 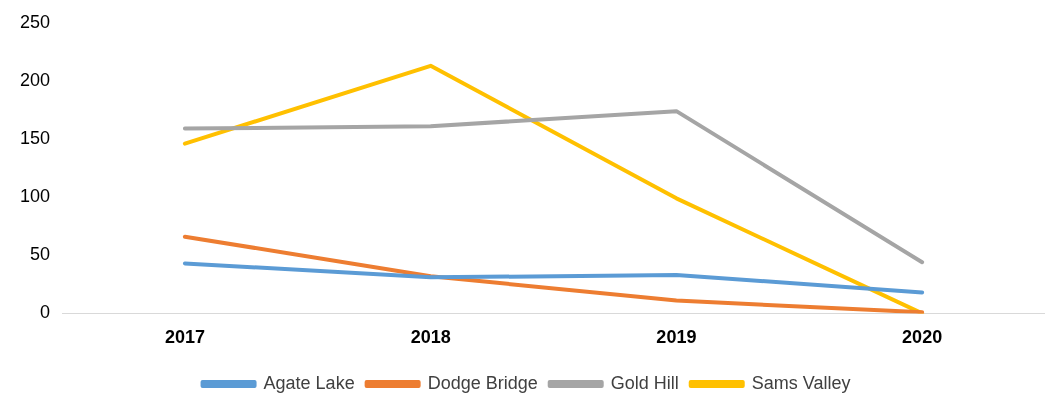 What do you see at coordinates (35, 79) in the screenshot?
I see `y-tick-label: 200` at bounding box center [35, 79].